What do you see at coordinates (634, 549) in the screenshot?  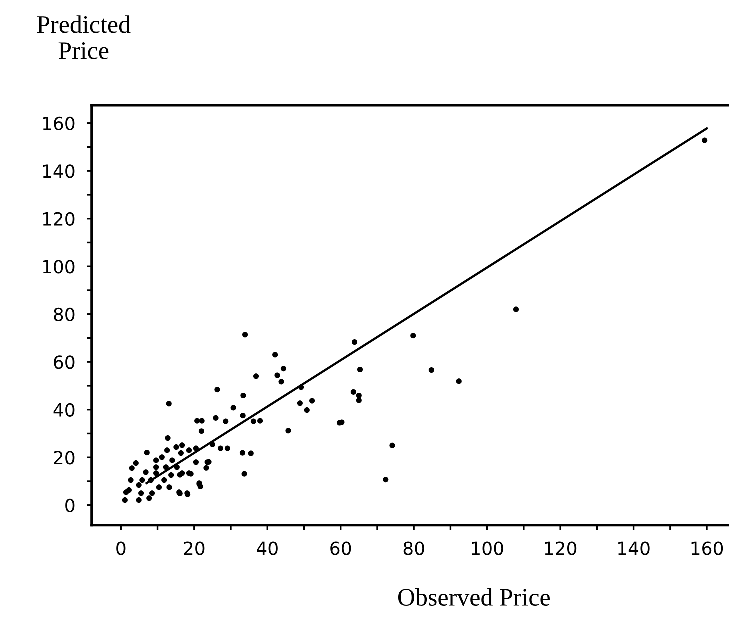 I see `x-tick-label: 140` at bounding box center [634, 549].